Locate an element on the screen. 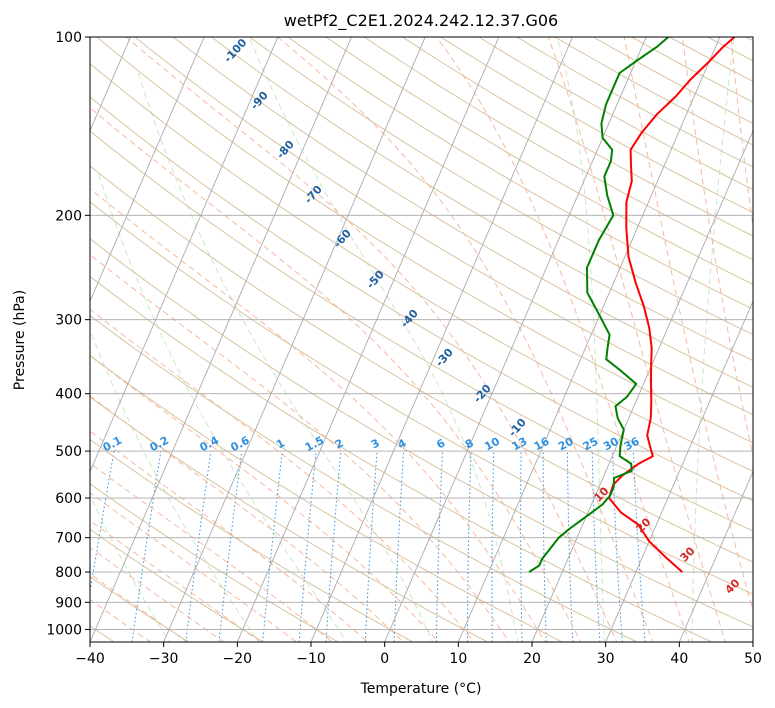 Image resolution: width=775 pixels, height=708 pixels. x-axis-ticks: −40 −30 −20 −10 0 10 20 30 40 50 is located at coordinates (418, 654).